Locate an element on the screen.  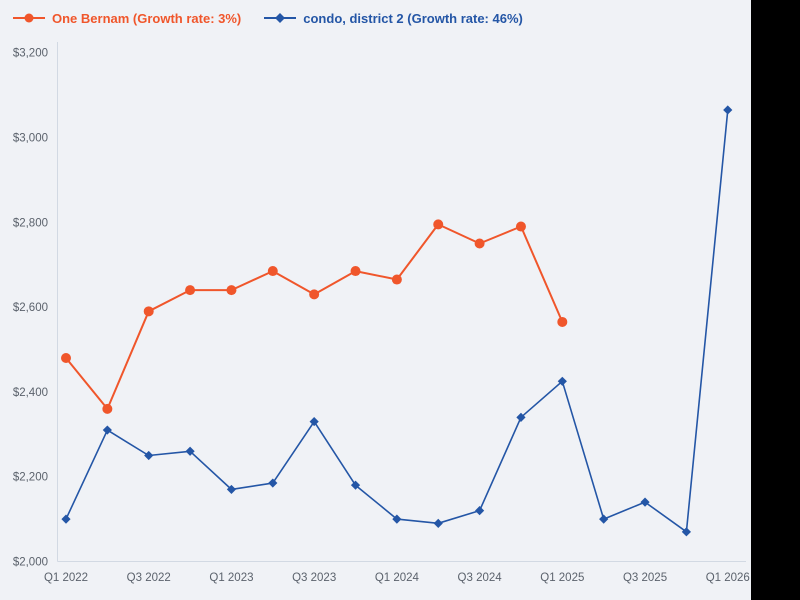
legend-label-condo-district-2: condo, district 2 (Growth rate: 46%) is located at coordinates (413, 18).